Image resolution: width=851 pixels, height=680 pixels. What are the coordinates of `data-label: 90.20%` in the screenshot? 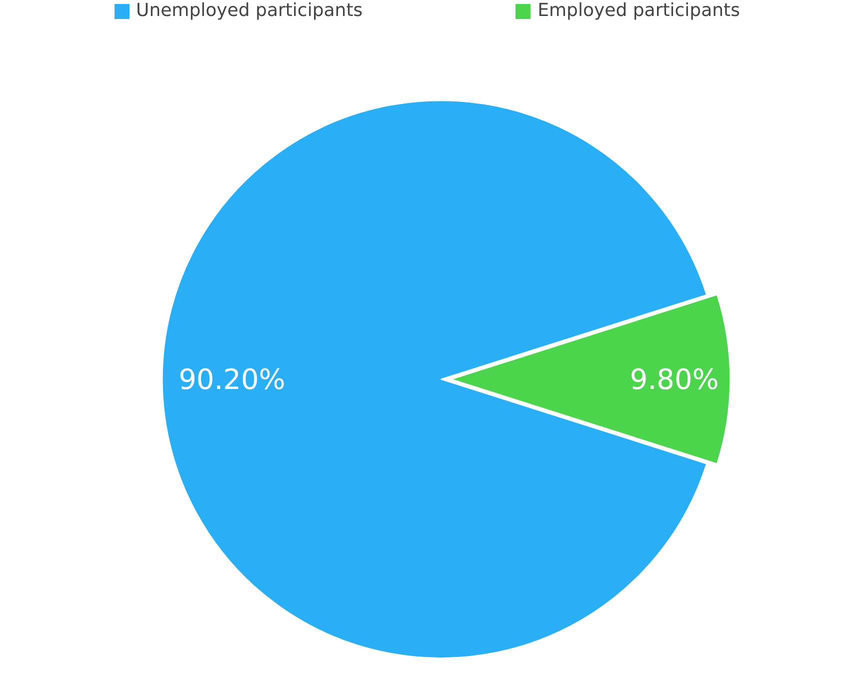 It's located at (232, 379).